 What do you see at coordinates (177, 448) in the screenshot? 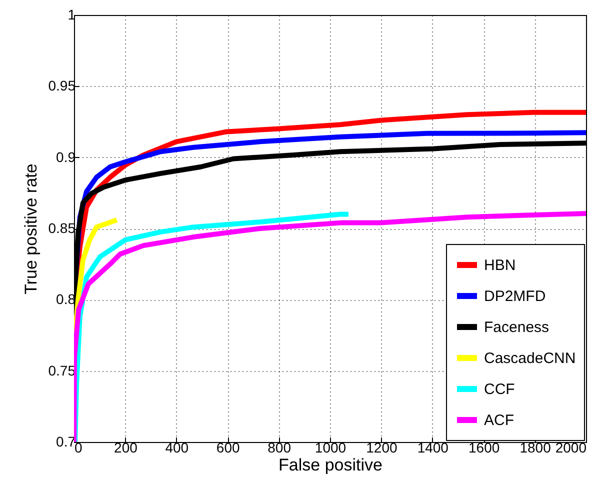
I see `x-tick-label: 400` at bounding box center [177, 448].